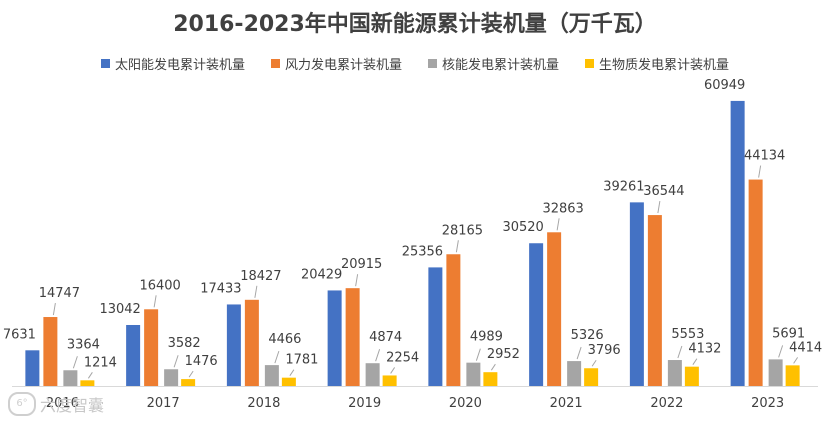  Describe the element at coordinates (501, 65) in the screenshot. I see `legend-label-3: 核能发电累计装机量` at that location.